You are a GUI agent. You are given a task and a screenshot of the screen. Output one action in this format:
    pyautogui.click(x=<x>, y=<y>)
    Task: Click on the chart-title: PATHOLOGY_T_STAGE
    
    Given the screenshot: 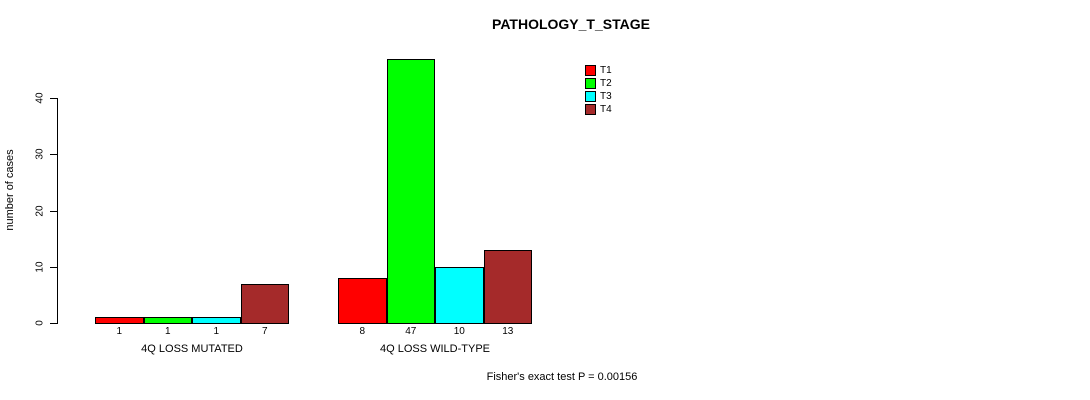 What is the action you would take?
    pyautogui.click(x=571, y=24)
    